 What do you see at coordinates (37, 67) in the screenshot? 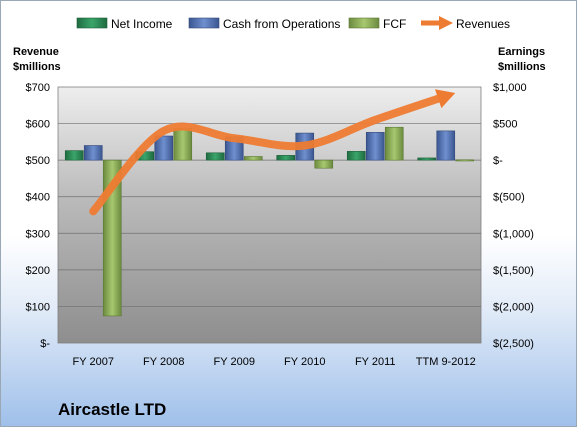
I see `left-axis-title-line2: $millions` at bounding box center [37, 67].